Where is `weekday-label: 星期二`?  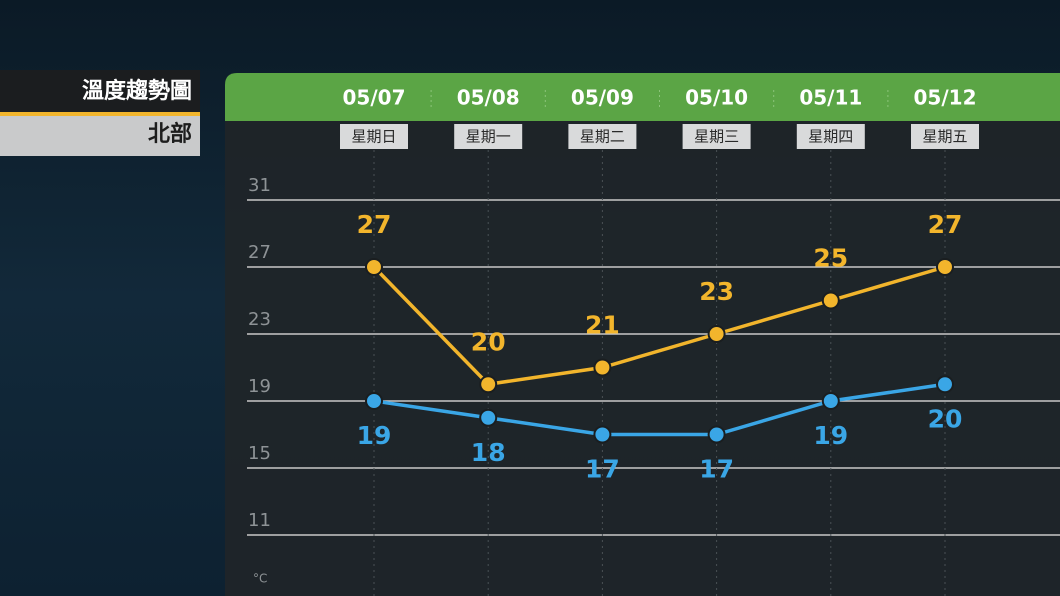
weekday-label: 星期二 is located at coordinates (602, 137).